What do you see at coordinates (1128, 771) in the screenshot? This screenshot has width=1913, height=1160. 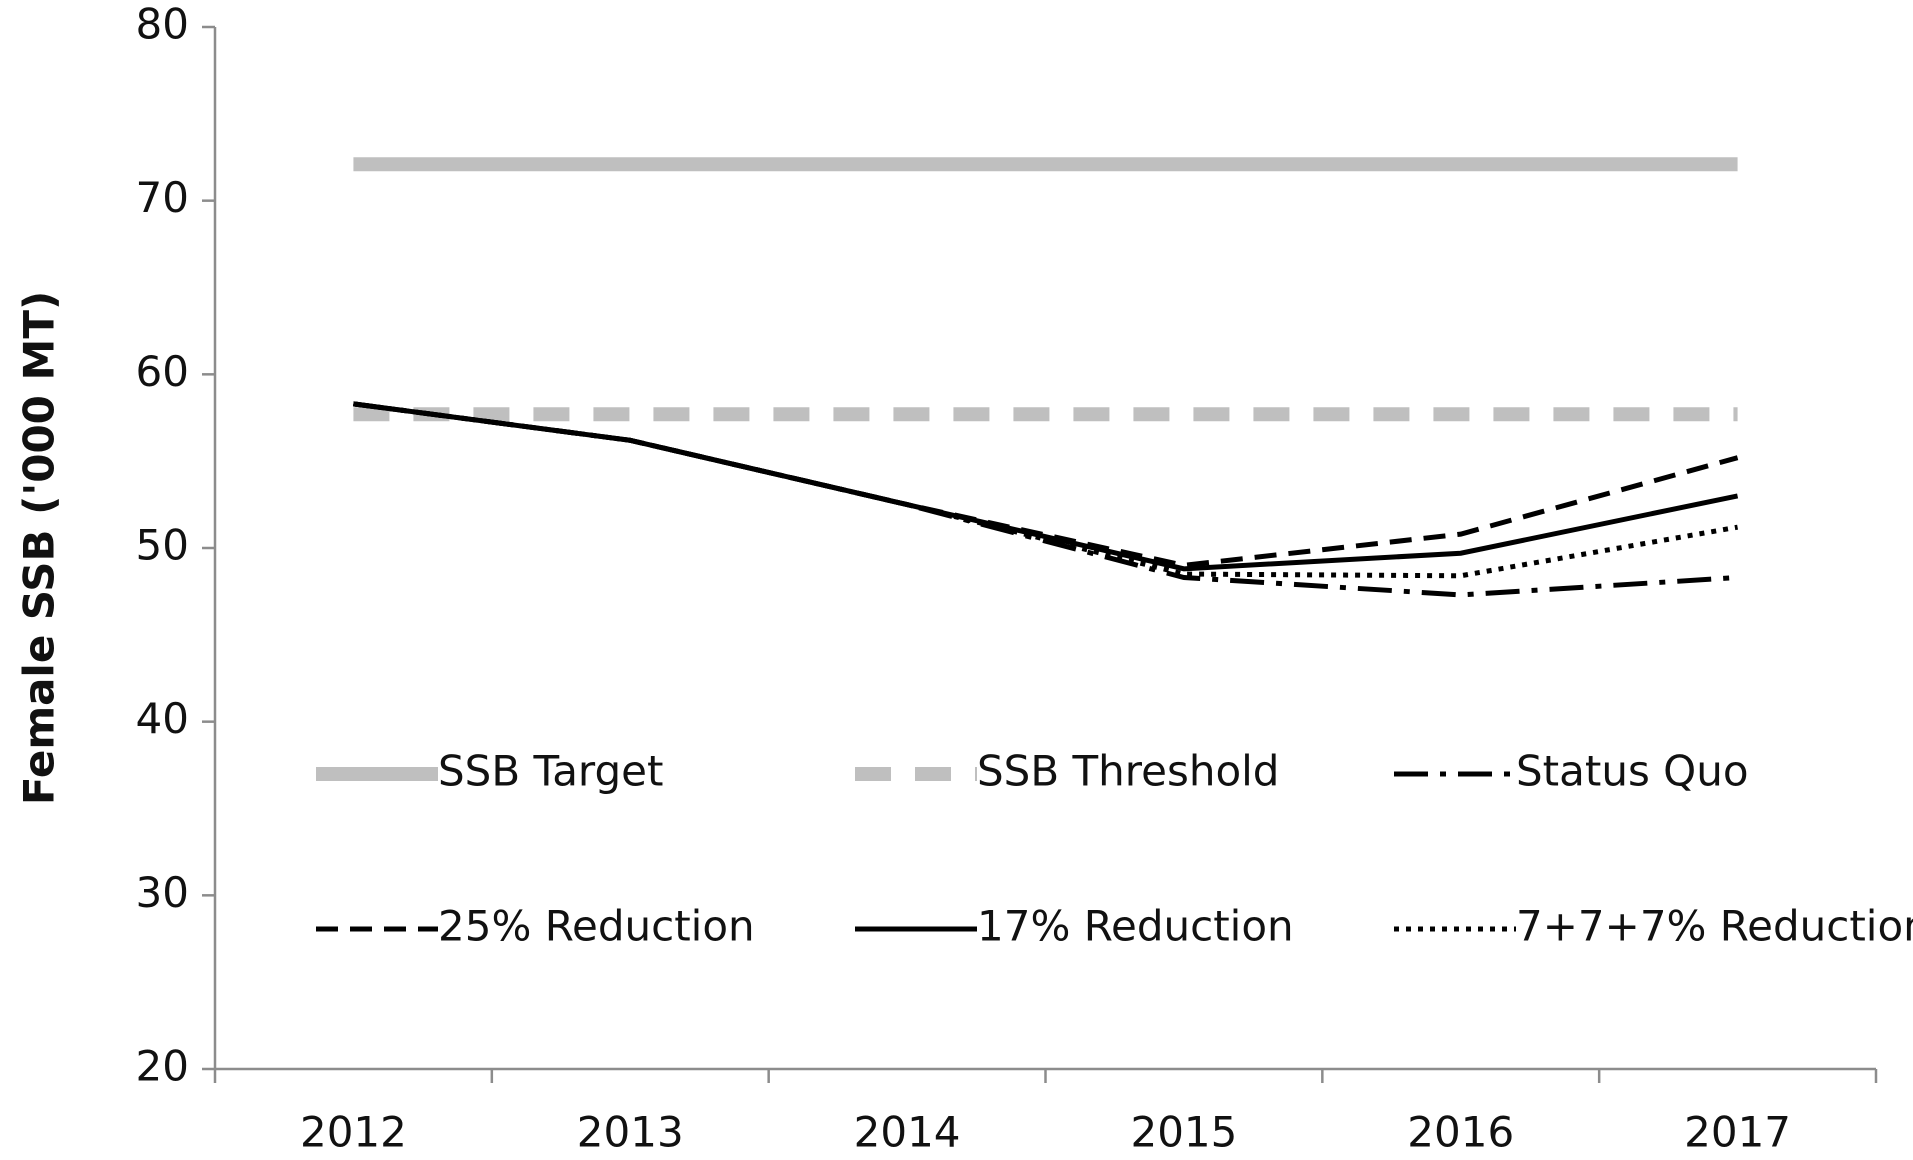 I see `legend-label: SSB Threshold` at bounding box center [1128, 771].